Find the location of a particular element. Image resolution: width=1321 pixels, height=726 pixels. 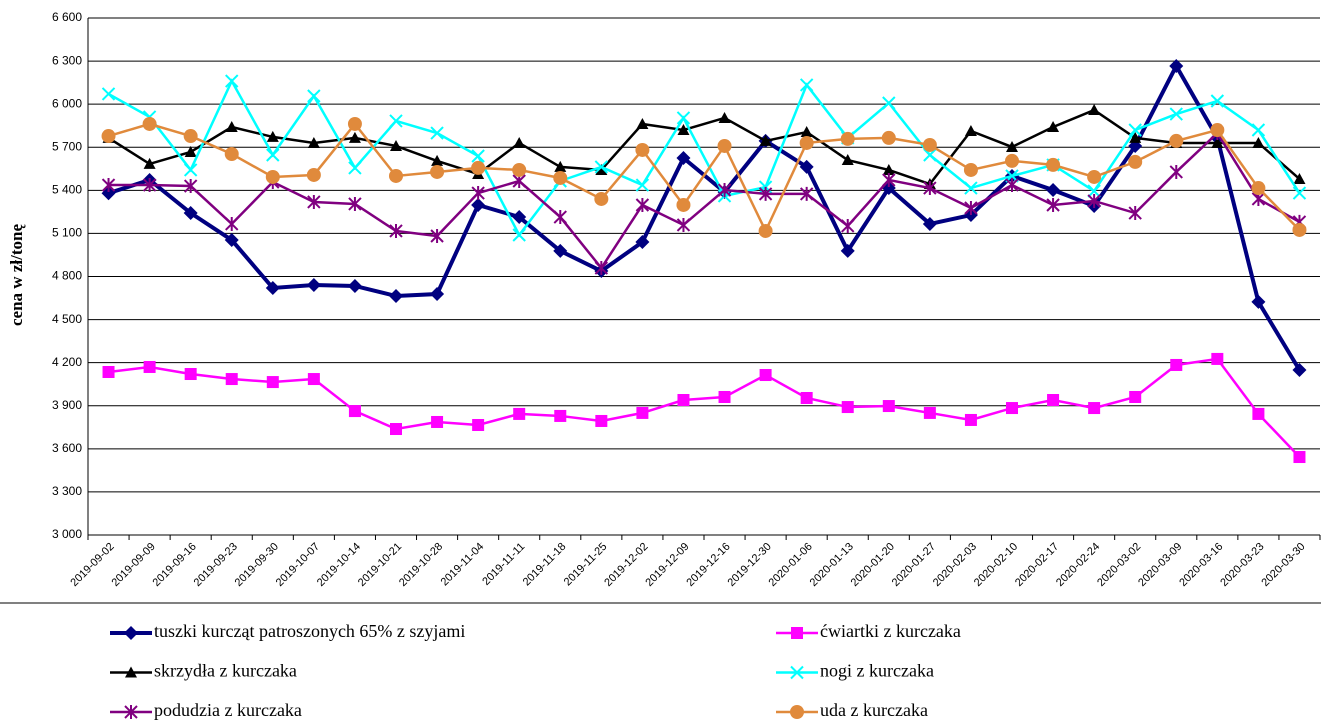

legend-label: nogi z kurczaka is located at coordinates (877, 671).